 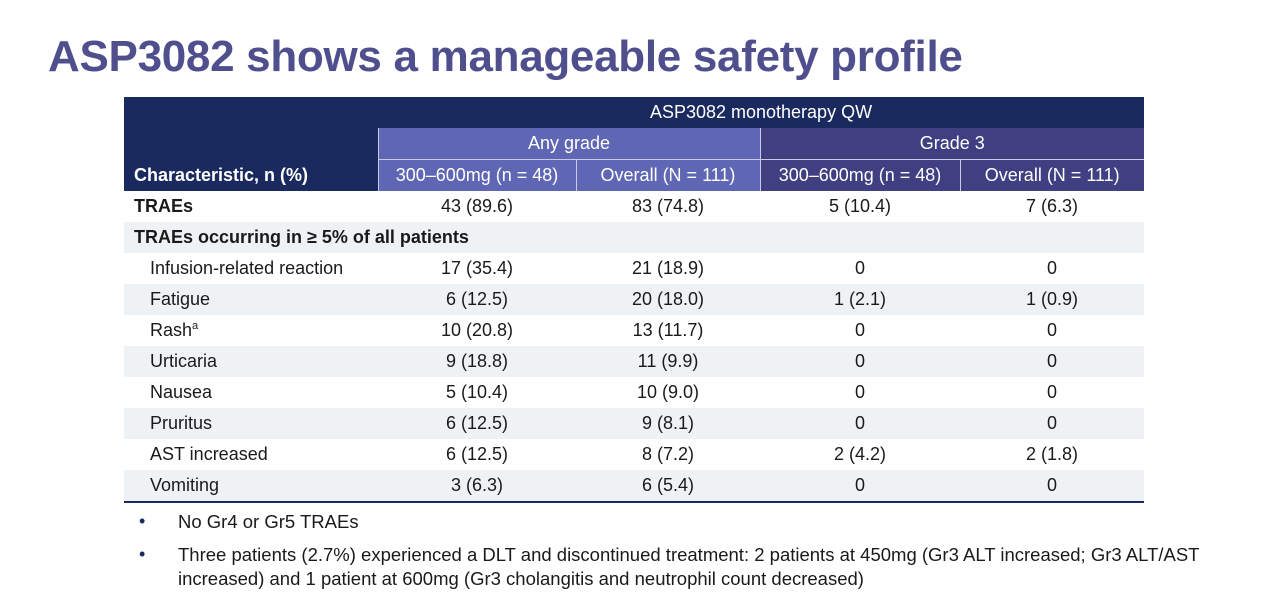 I want to click on table-row: Pruritus 6 (12.5) 9 (8.1) 0 0, so click(x=634, y=423).